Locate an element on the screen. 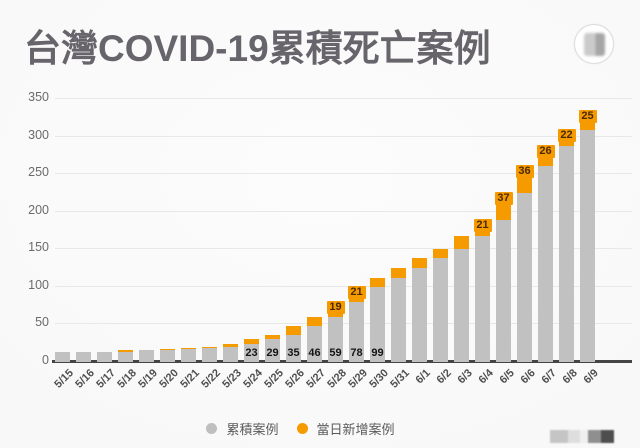 This screenshot has width=640, height=448. bar-base-value-label: 78 is located at coordinates (356, 353).